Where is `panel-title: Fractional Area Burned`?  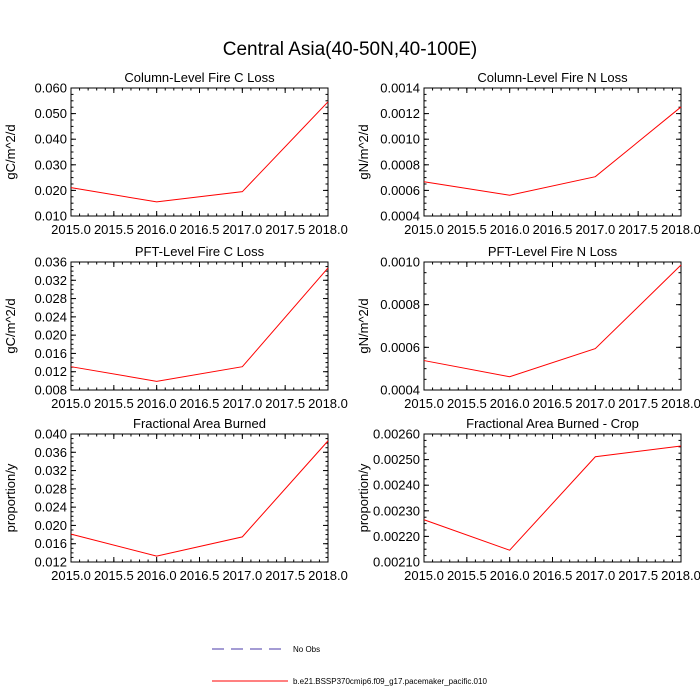 panel-title: Fractional Area Burned is located at coordinates (199, 423).